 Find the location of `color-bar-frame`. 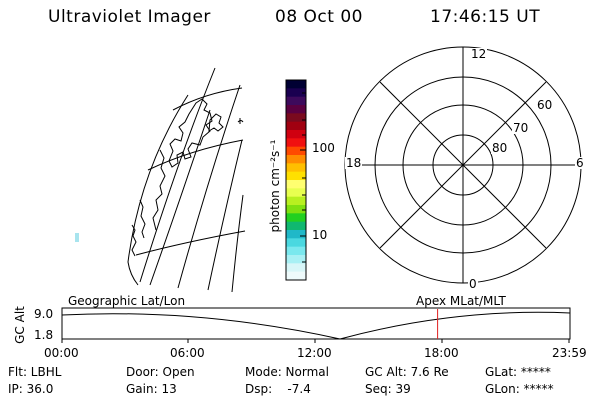

color-bar-frame is located at coordinates (296, 180).